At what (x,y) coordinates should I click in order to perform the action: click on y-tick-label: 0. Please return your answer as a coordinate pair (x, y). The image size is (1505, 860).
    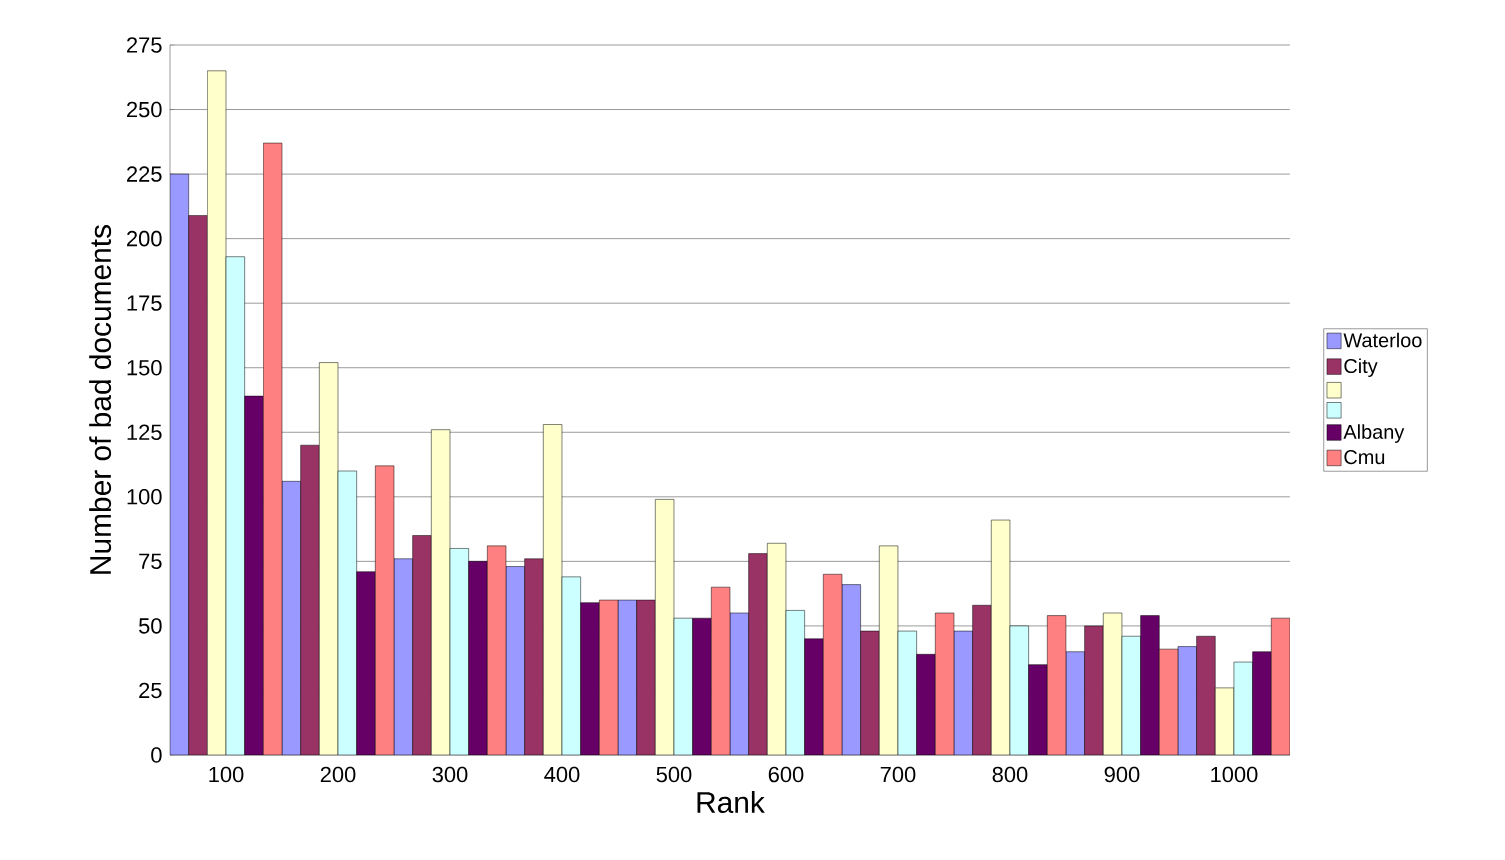
    Looking at the image, I should click on (156, 755).